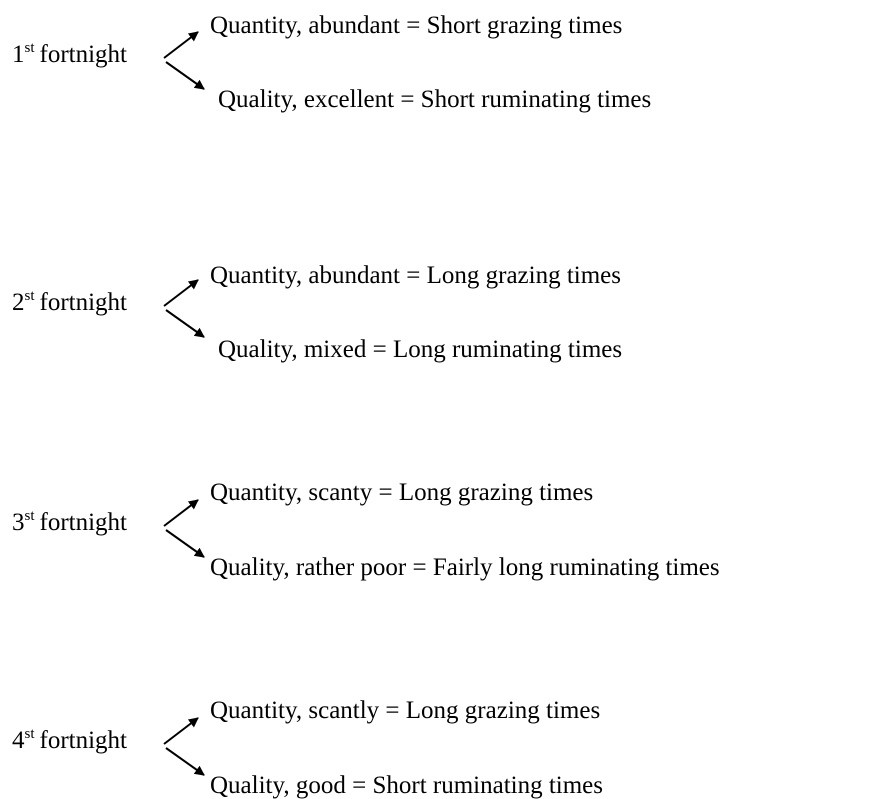 Image resolution: width=871 pixels, height=799 pixels. What do you see at coordinates (18, 302) in the screenshot?
I see `fortnight-number: 2` at bounding box center [18, 302].